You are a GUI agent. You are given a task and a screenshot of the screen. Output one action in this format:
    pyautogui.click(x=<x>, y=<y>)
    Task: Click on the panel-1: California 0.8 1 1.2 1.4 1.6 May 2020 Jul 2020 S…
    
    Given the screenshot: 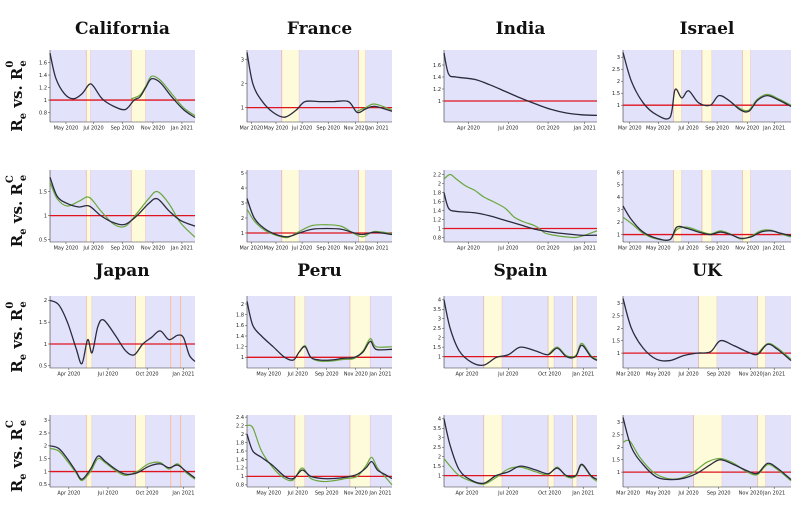 What is the action you would take?
    pyautogui.click(x=117, y=75)
    